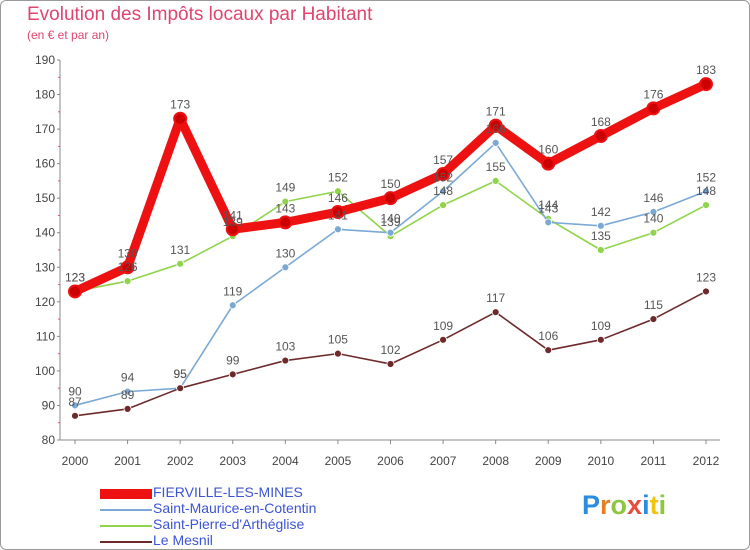 The width and height of the screenshot is (750, 550). I want to click on x-tick-label: 2004, so click(285, 461).